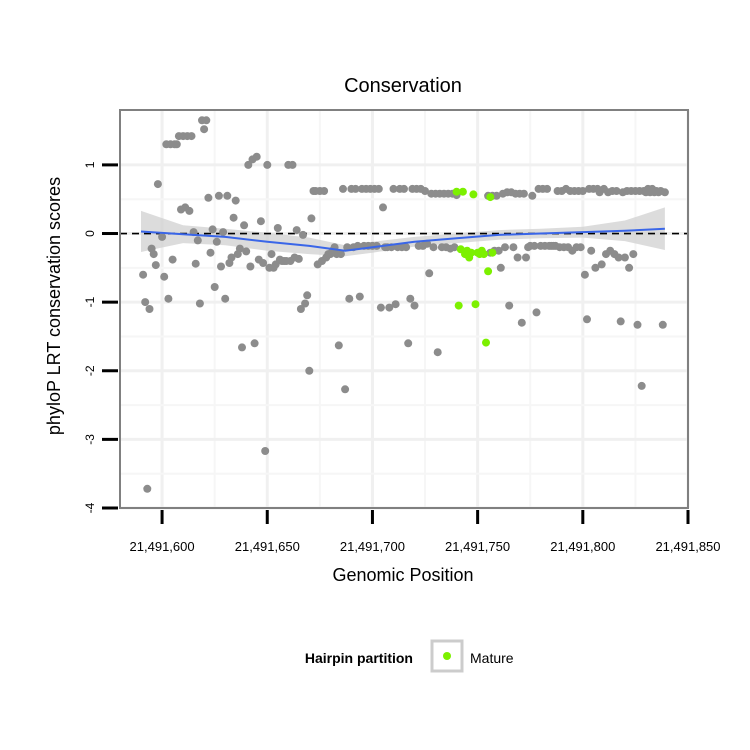 This screenshot has width=750, height=750. What do you see at coordinates (267, 546) in the screenshot?
I see `x-tick-label: 21,491,650` at bounding box center [267, 546].